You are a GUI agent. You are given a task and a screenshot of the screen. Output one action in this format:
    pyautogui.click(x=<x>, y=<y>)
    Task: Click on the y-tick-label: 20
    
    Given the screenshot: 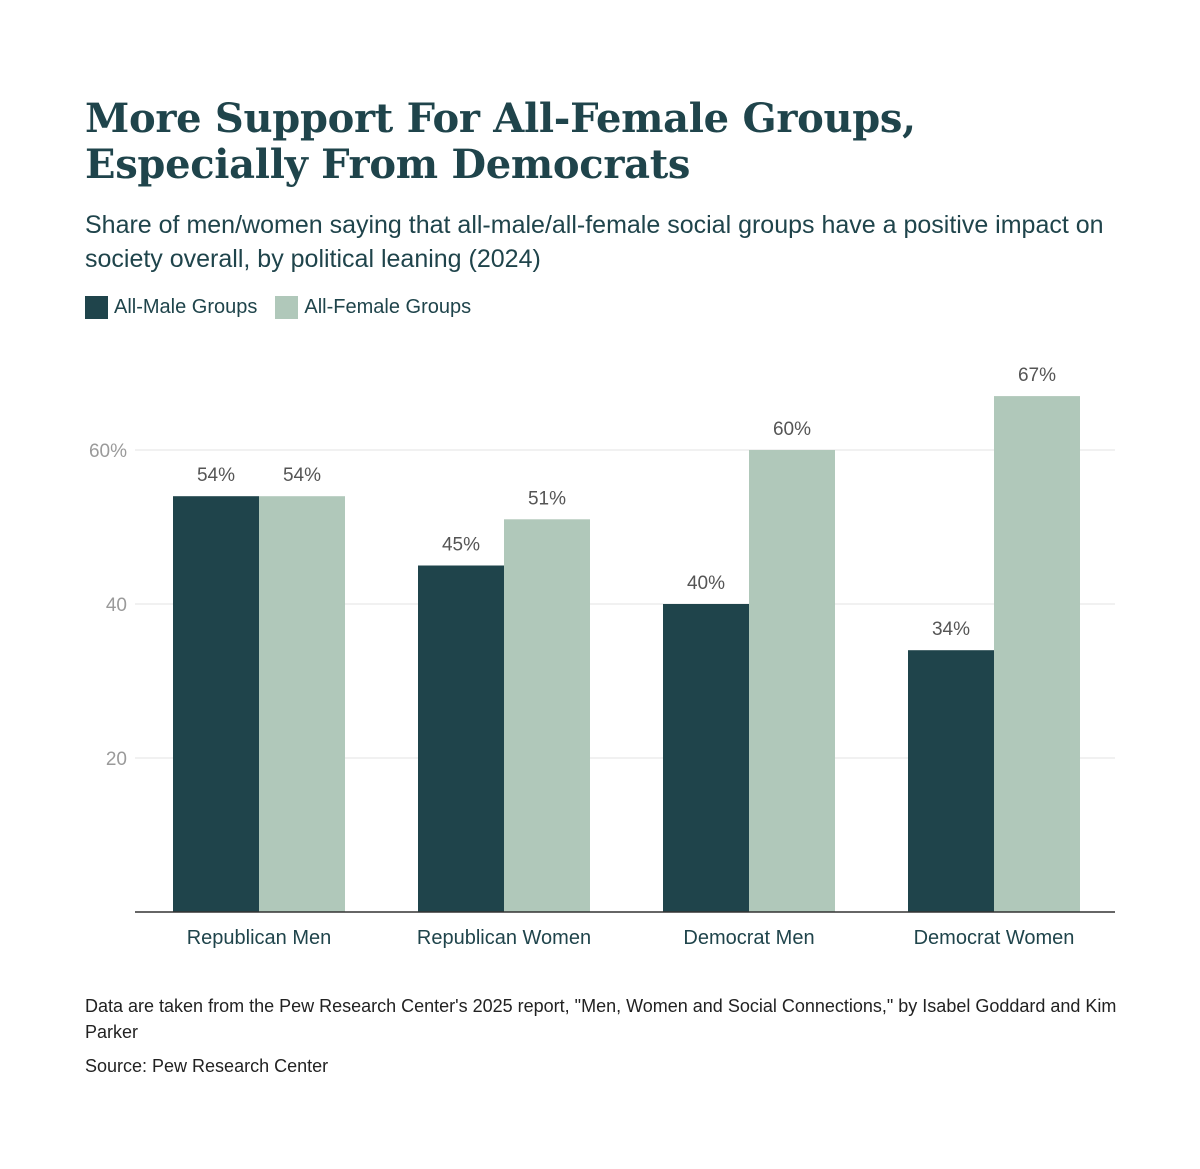 What is the action you would take?
    pyautogui.click(x=116, y=759)
    